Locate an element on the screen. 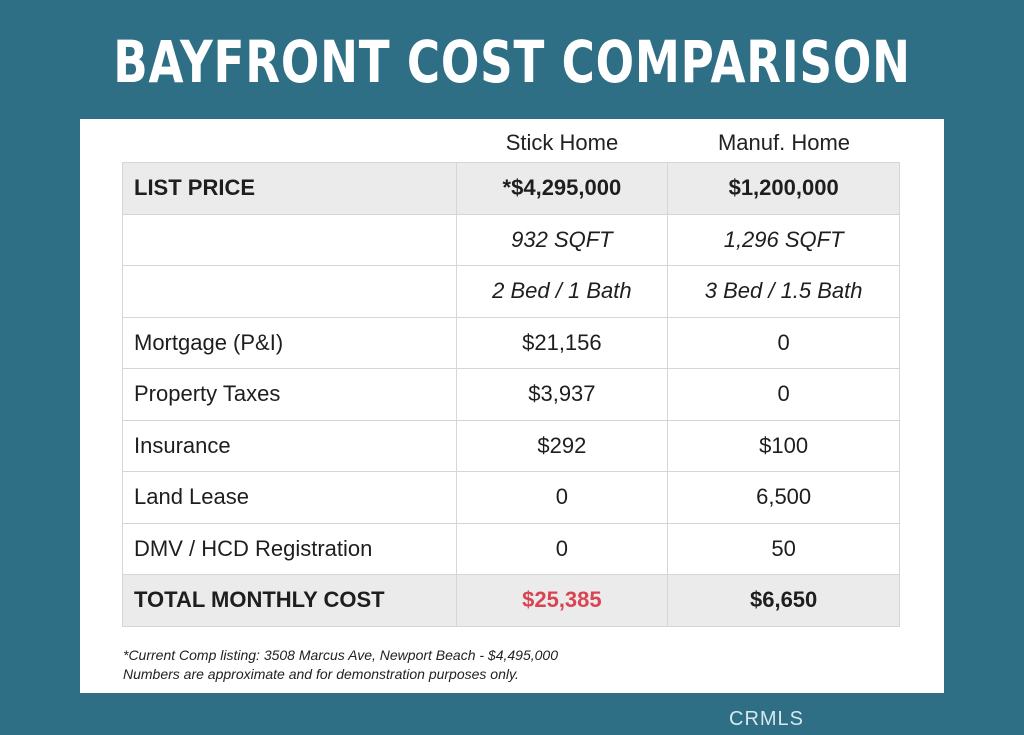  manuf-value: $100 is located at coordinates (783, 445).